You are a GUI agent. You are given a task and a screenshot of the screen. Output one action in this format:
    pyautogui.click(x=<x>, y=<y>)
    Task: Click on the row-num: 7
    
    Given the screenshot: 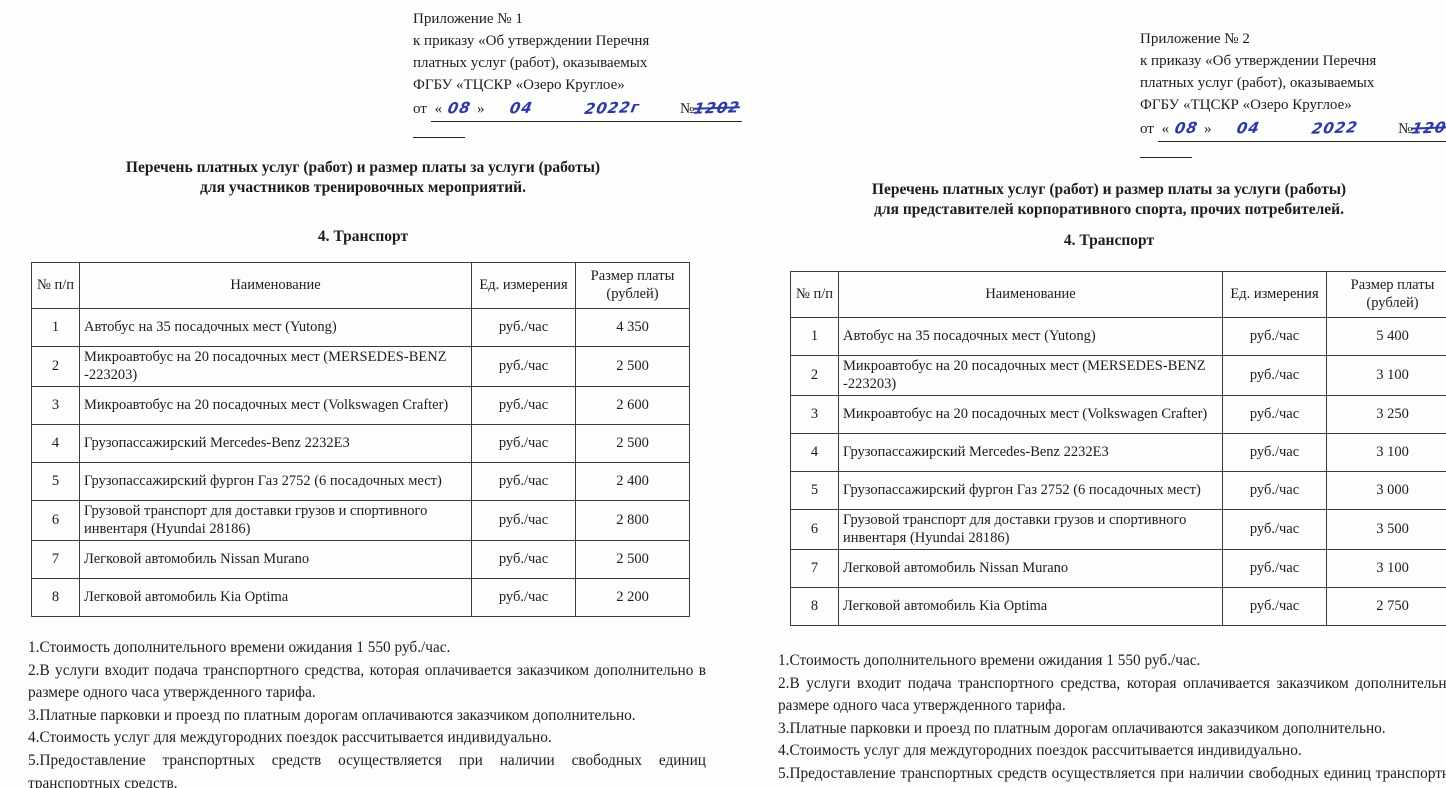 What is the action you would take?
    pyautogui.click(x=55, y=559)
    